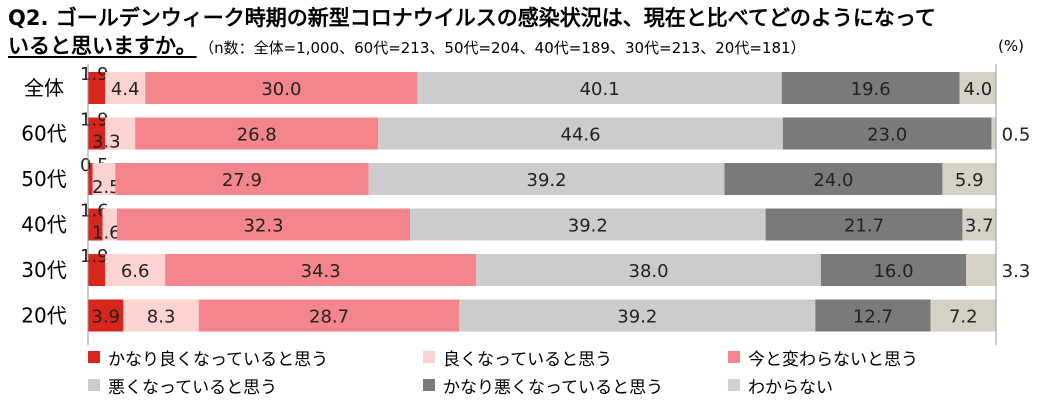 The image size is (1050, 409). I want to click on data-label: 21.7, so click(864, 226).